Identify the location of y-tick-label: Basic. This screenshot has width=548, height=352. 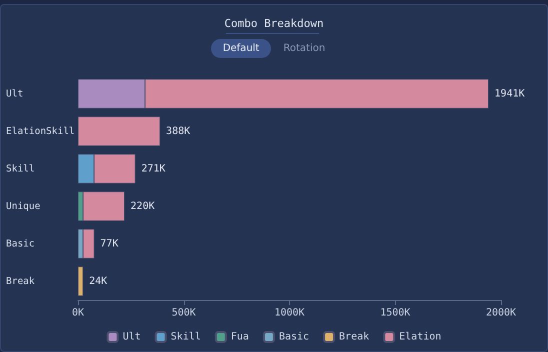
(20, 244).